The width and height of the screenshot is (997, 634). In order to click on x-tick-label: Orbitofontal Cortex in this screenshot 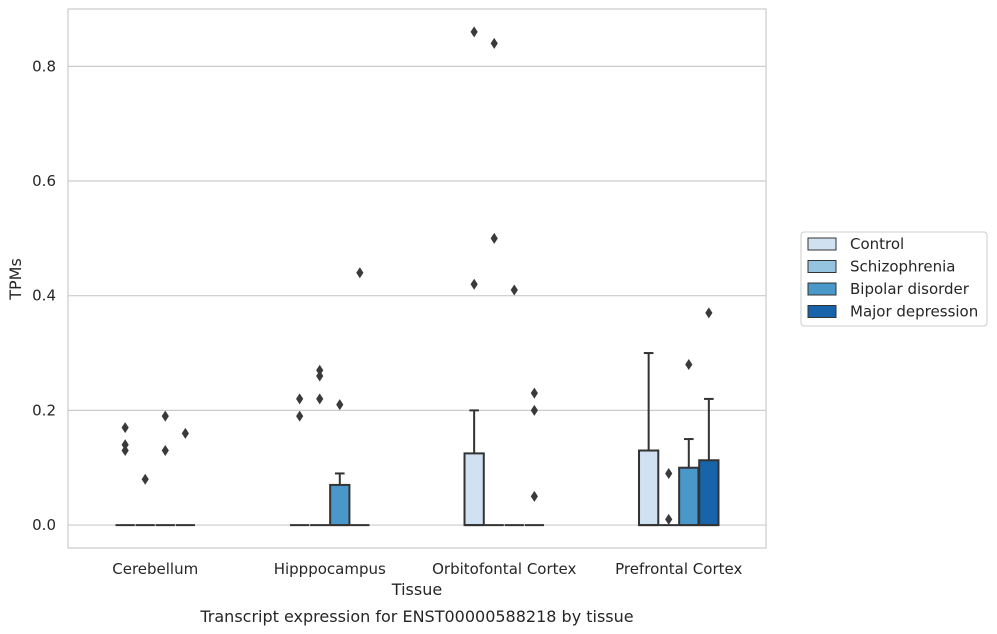, I will do `click(504, 569)`.